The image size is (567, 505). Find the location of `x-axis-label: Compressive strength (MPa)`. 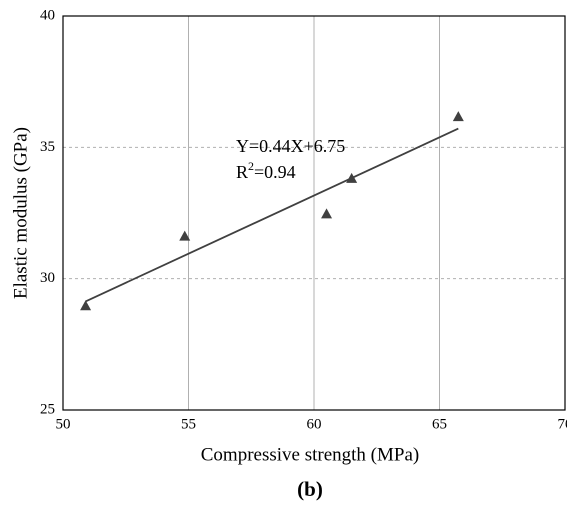

x-axis-label: Compressive strength (MPa) is located at coordinates (310, 454).